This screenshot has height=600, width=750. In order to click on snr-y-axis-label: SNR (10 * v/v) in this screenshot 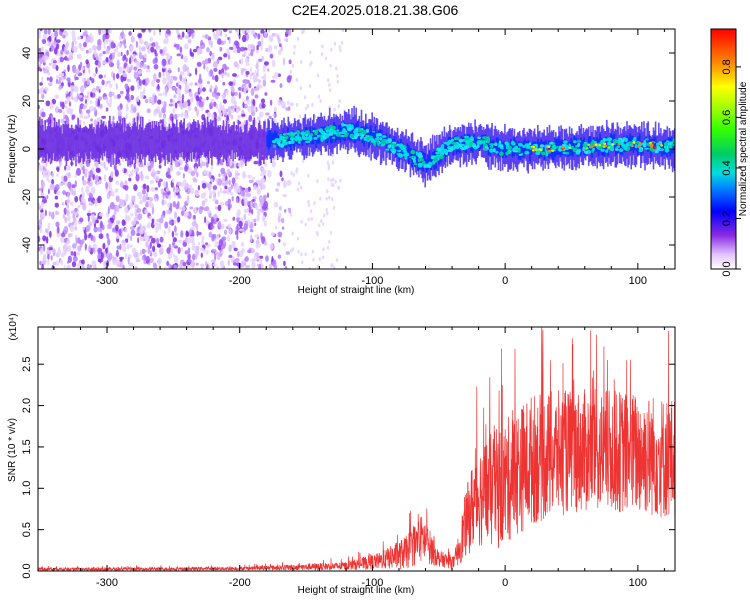, I will do `click(12, 450)`.